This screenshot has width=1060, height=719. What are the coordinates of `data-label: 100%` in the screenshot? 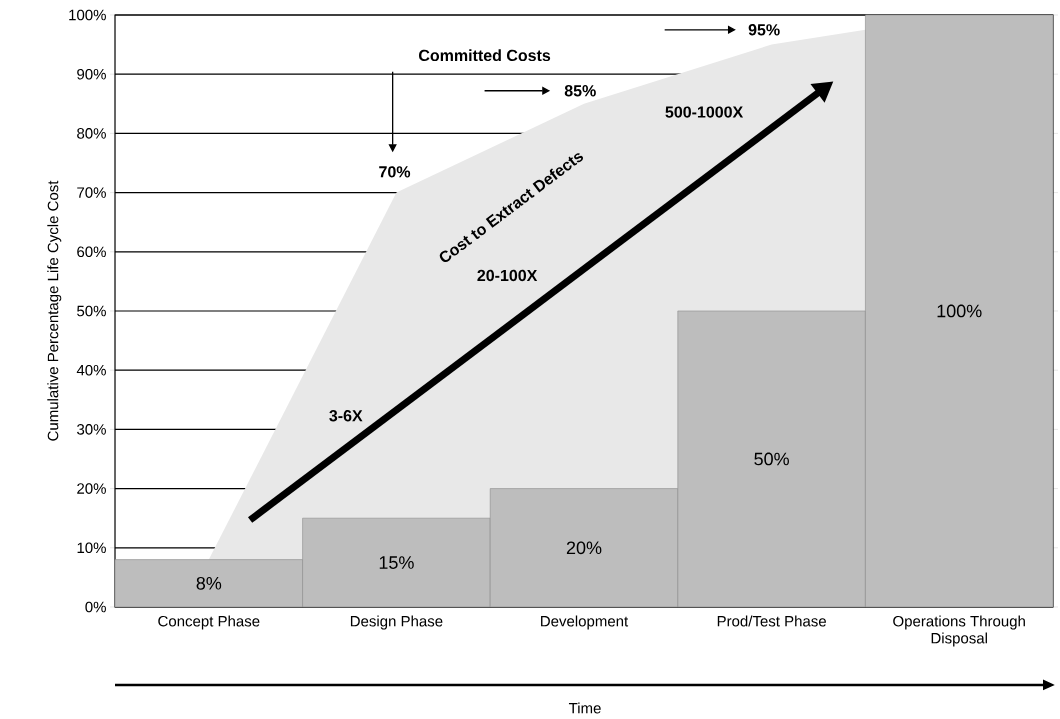 It's located at (959, 311).